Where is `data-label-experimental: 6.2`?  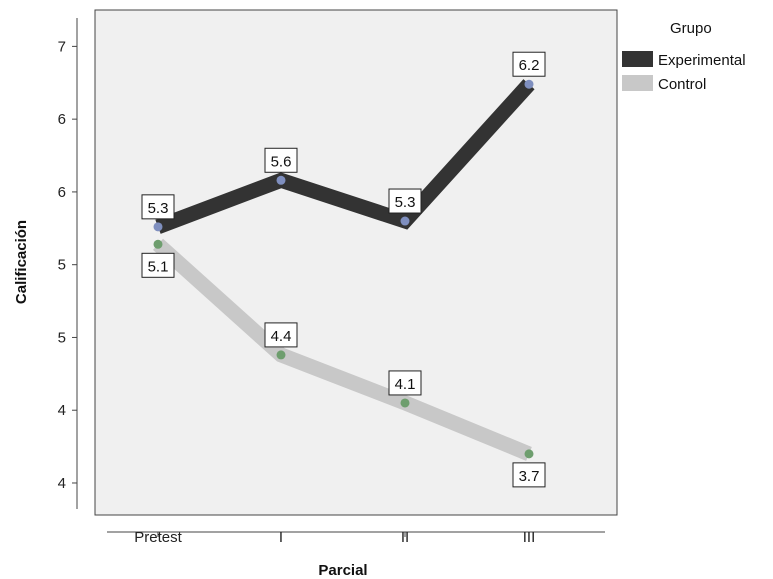
data-label-experimental: 6.2 is located at coordinates (529, 65).